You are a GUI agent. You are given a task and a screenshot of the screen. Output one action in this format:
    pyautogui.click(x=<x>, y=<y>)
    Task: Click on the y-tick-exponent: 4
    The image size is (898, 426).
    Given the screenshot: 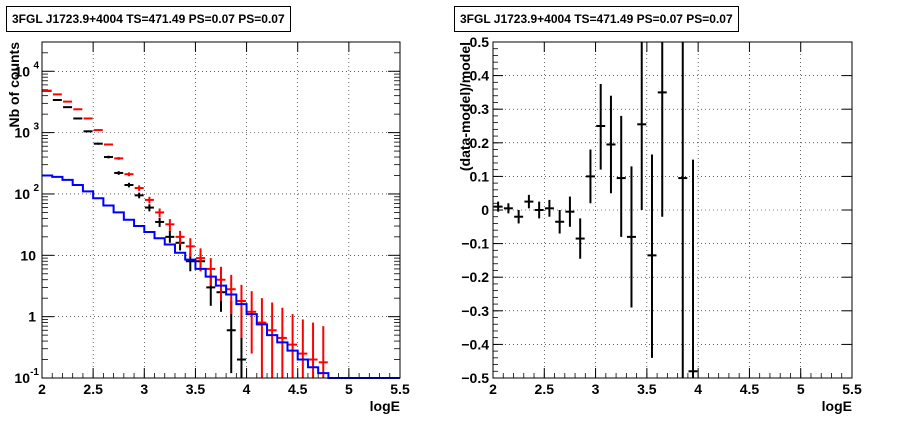 What is the action you would take?
    pyautogui.click(x=36, y=65)
    